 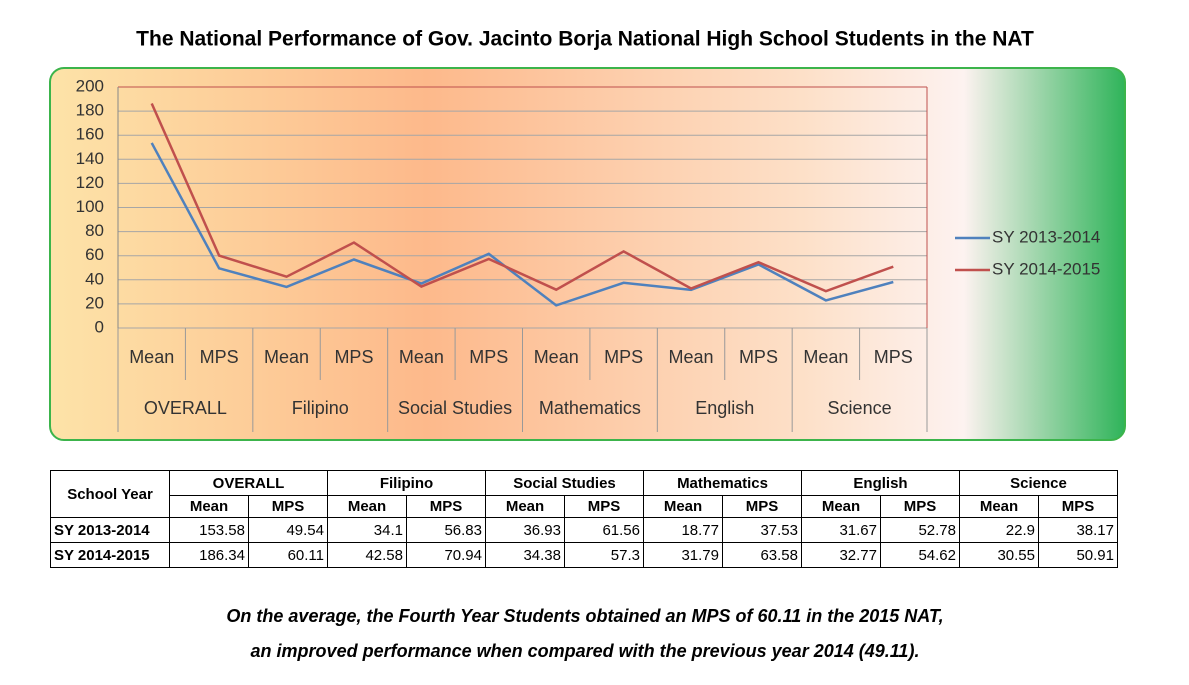 I want to click on table-cell: Social Studies, so click(x=564, y=483).